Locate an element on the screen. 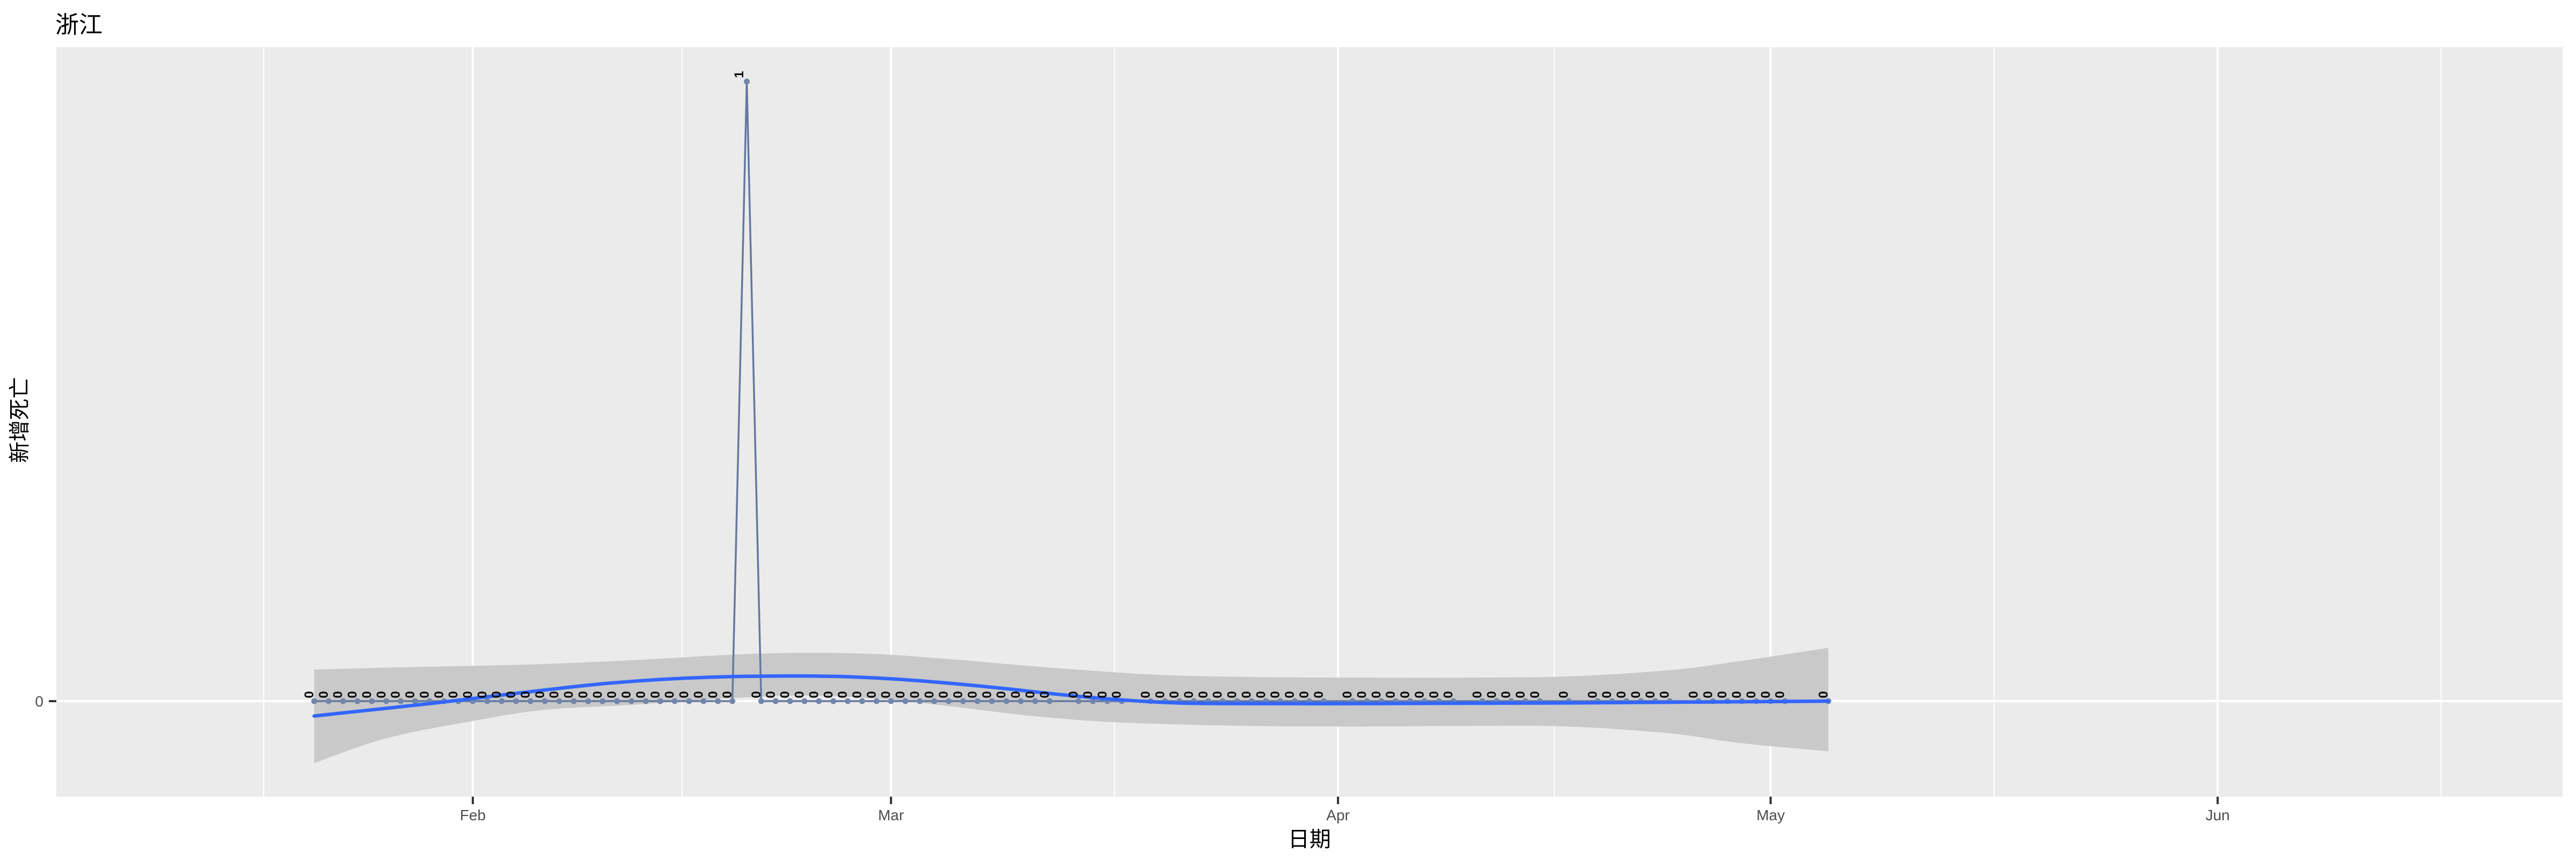 The height and width of the screenshot is (861, 2576). y-axis-title: 新增死亡 is located at coordinates (20, 420).